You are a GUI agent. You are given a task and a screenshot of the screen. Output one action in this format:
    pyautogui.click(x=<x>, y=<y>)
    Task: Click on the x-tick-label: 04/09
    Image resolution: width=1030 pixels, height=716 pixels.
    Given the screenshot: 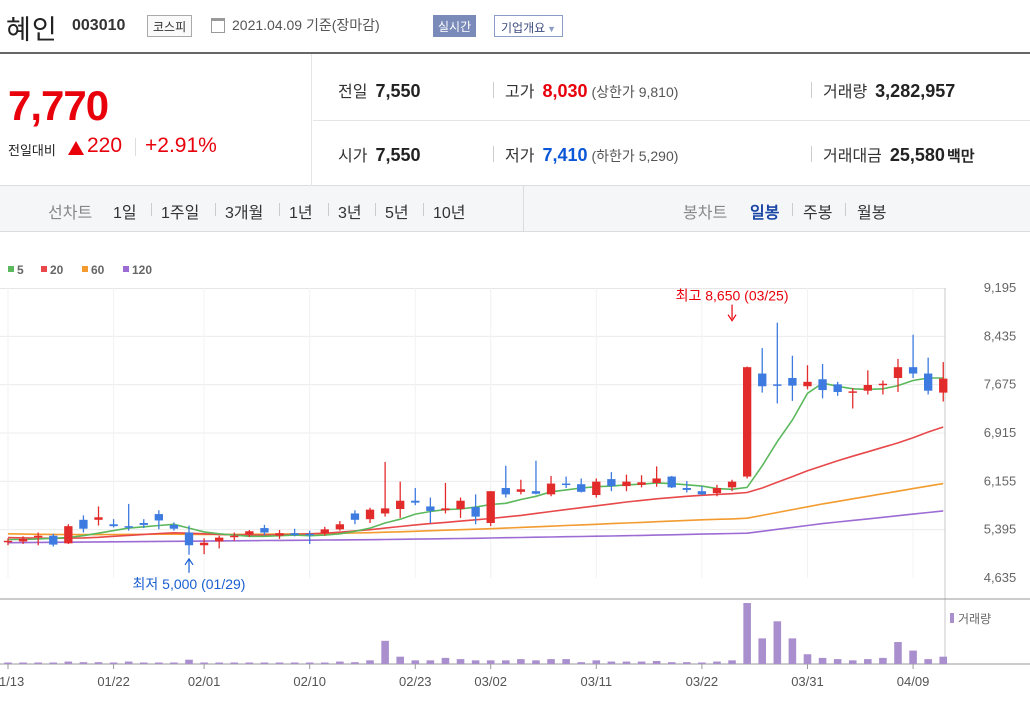 What is the action you would take?
    pyautogui.click(x=913, y=681)
    